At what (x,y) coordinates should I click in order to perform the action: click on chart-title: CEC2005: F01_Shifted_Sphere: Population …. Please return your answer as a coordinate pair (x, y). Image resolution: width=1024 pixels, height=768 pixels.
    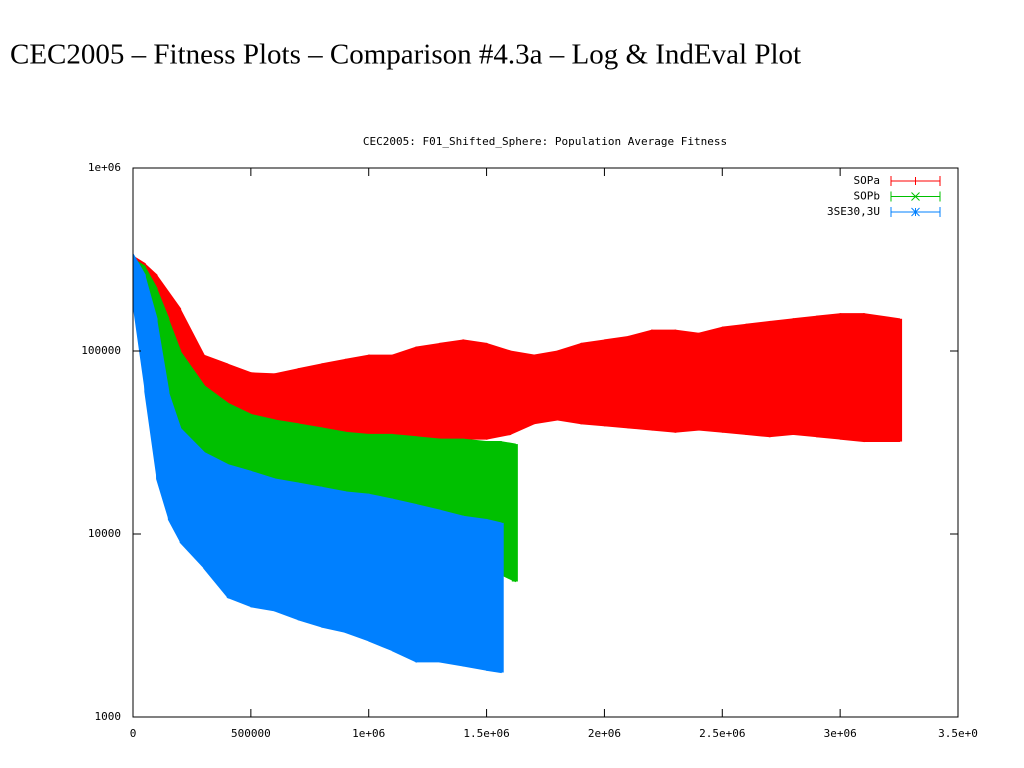
    Looking at the image, I should click on (545, 141).